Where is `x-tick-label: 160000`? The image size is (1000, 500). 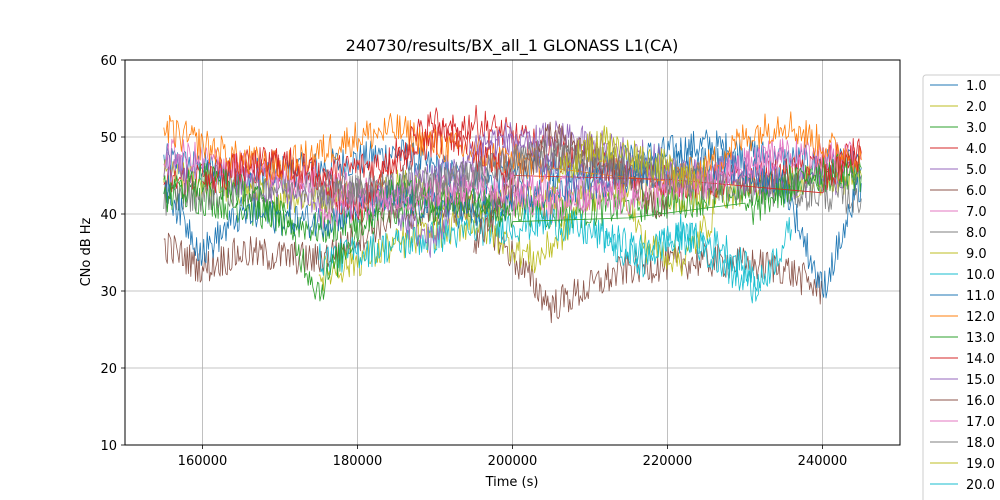 x-tick-label: 160000 is located at coordinates (203, 461).